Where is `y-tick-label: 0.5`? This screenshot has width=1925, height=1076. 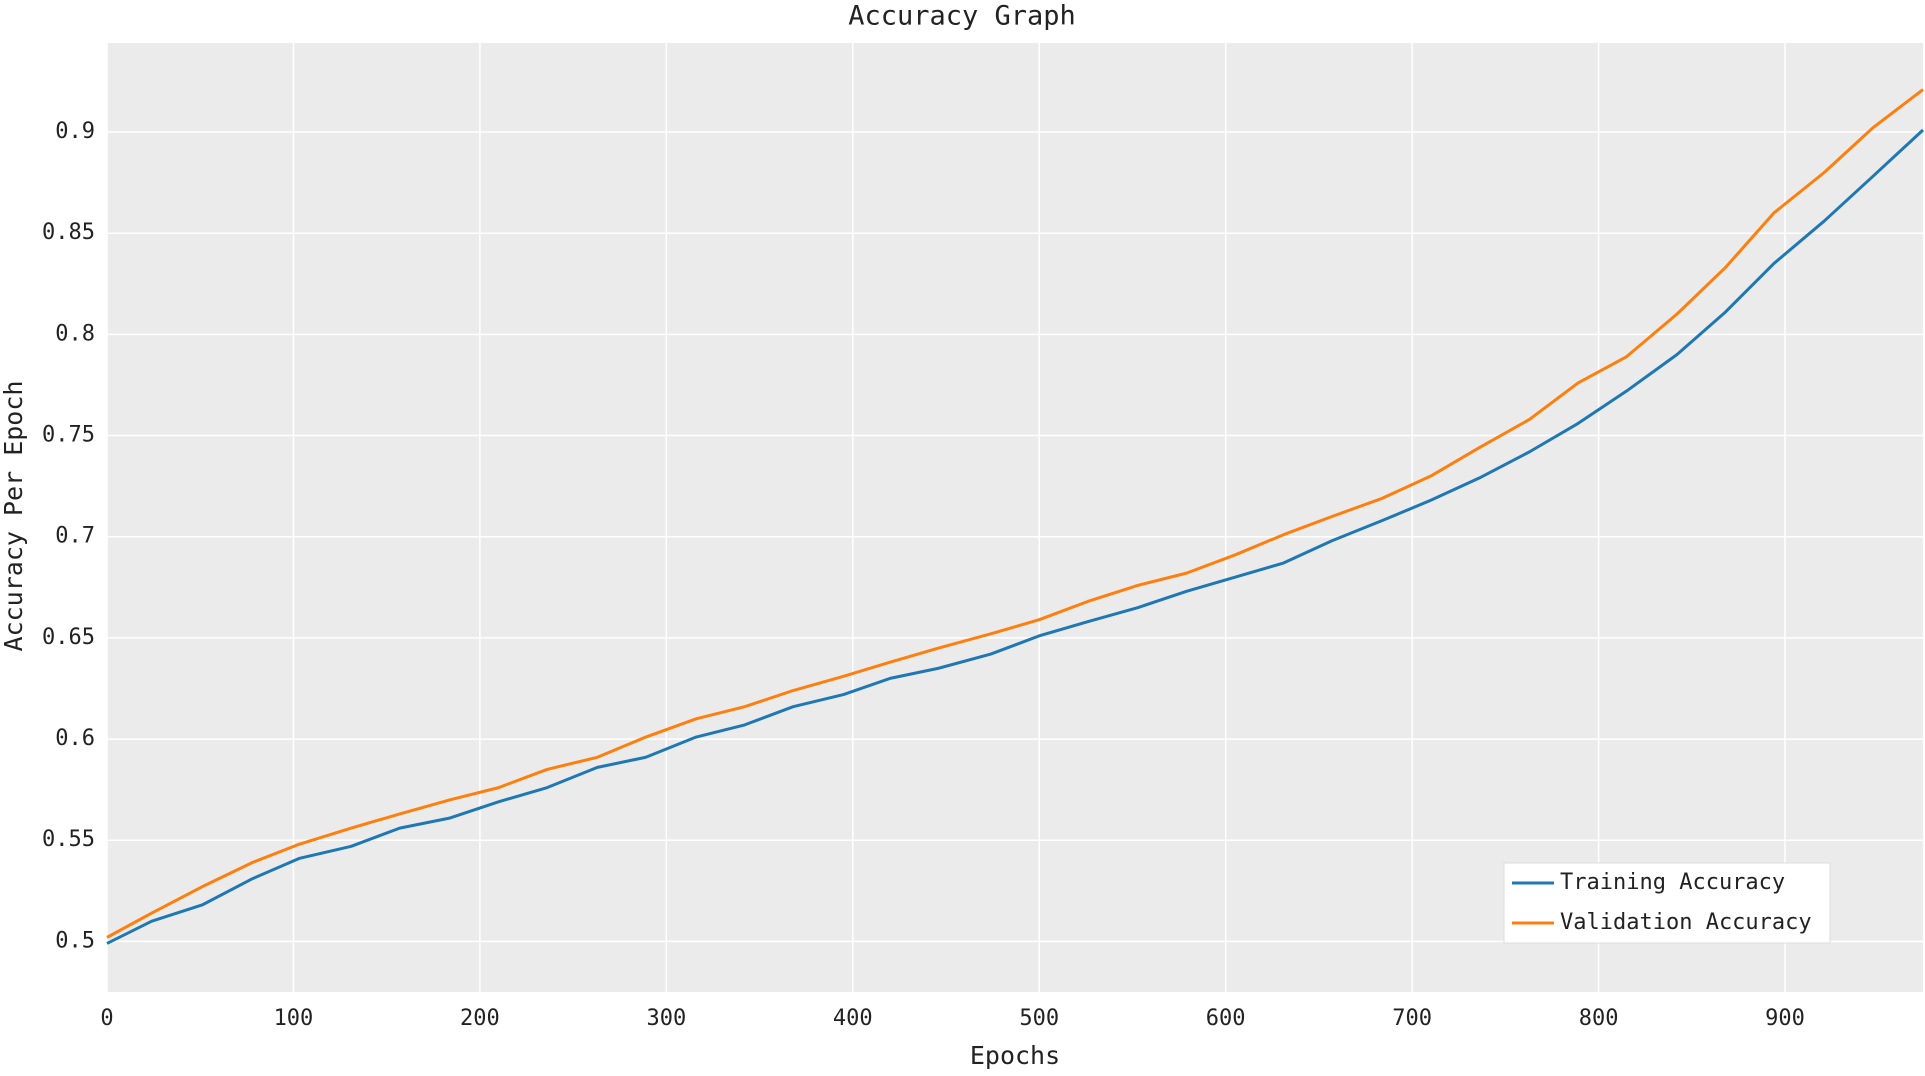
y-tick-label: 0.5 is located at coordinates (75, 940).